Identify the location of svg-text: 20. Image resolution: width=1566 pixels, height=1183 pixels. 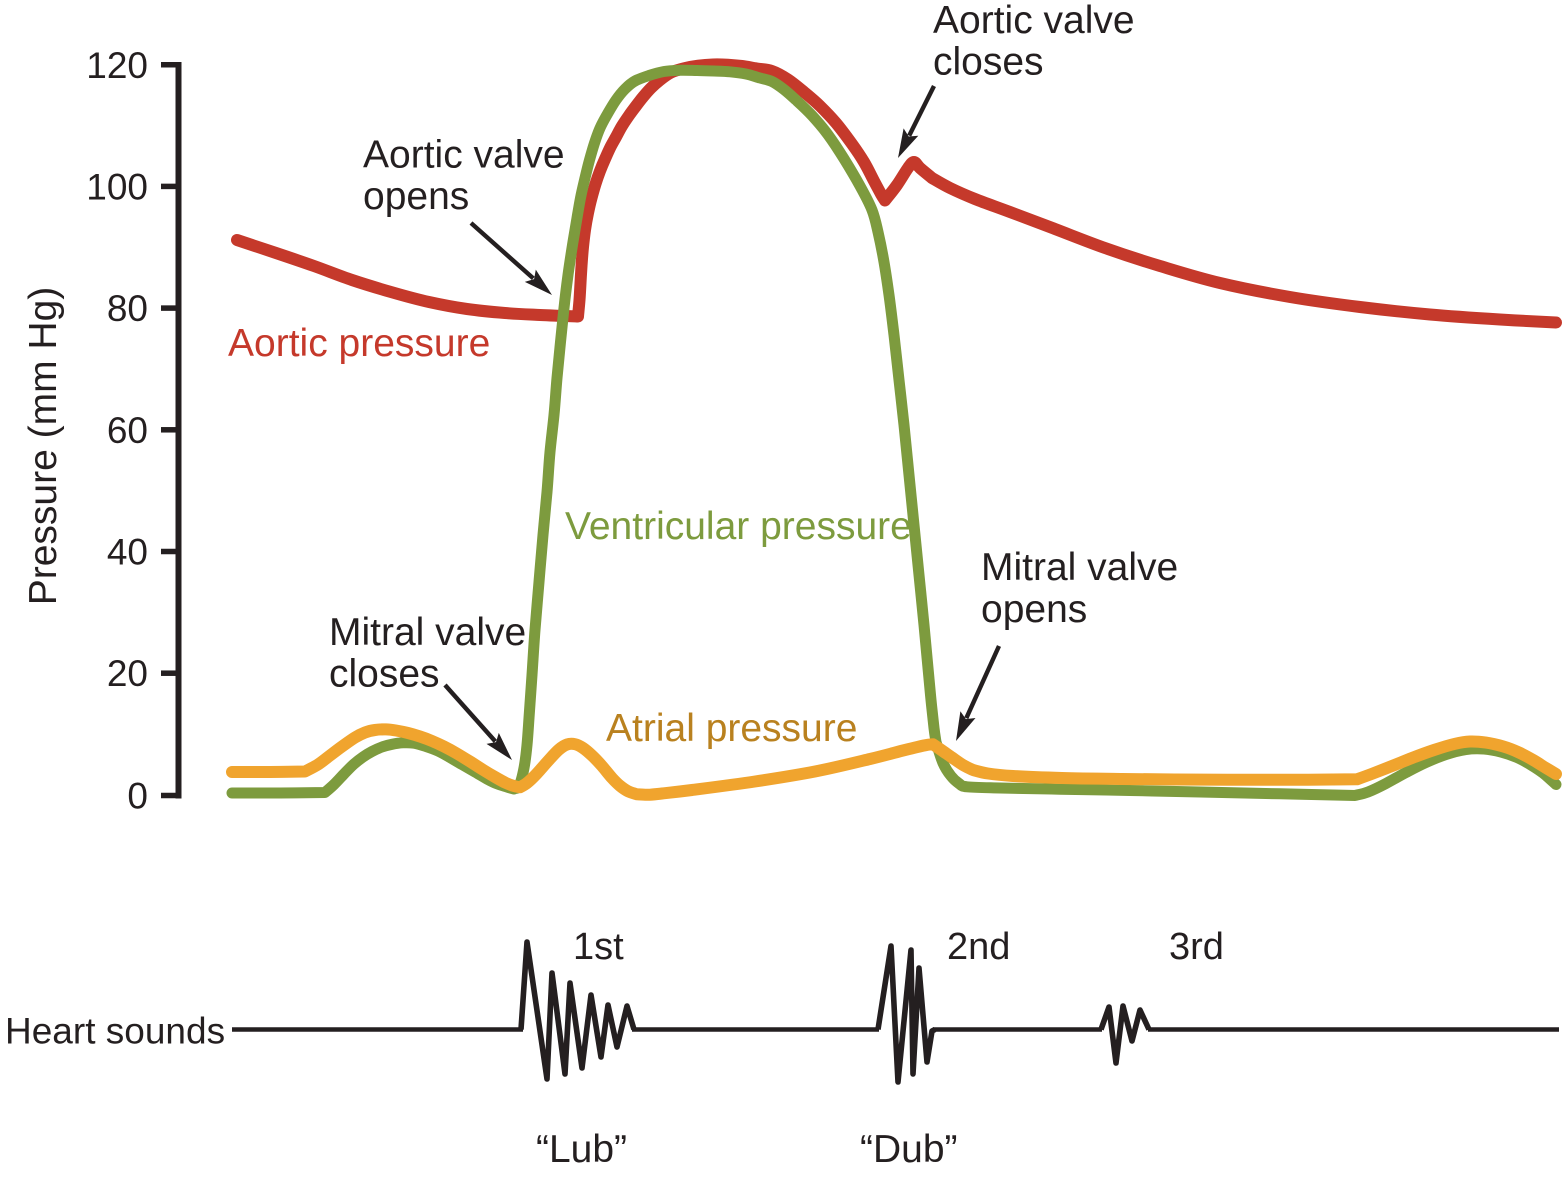
(127, 673).